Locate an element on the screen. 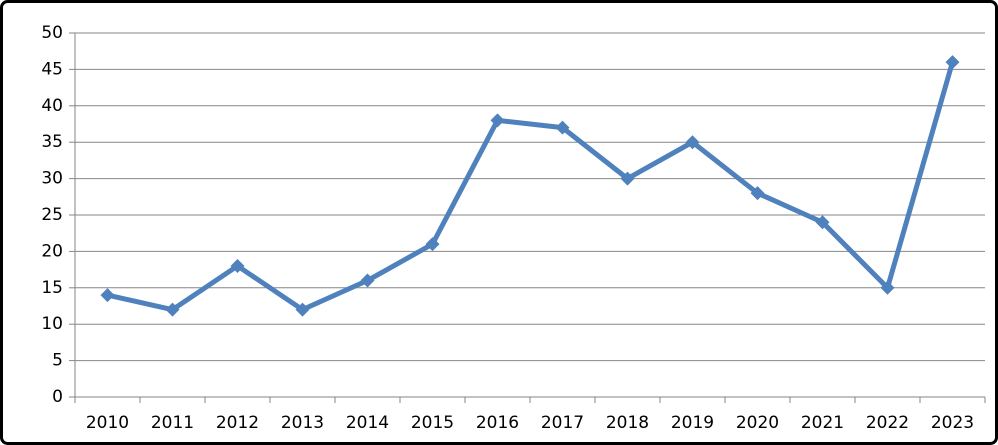 Image resolution: width=998 pixels, height=445 pixels. x-tick-label: 2012 is located at coordinates (237, 423).